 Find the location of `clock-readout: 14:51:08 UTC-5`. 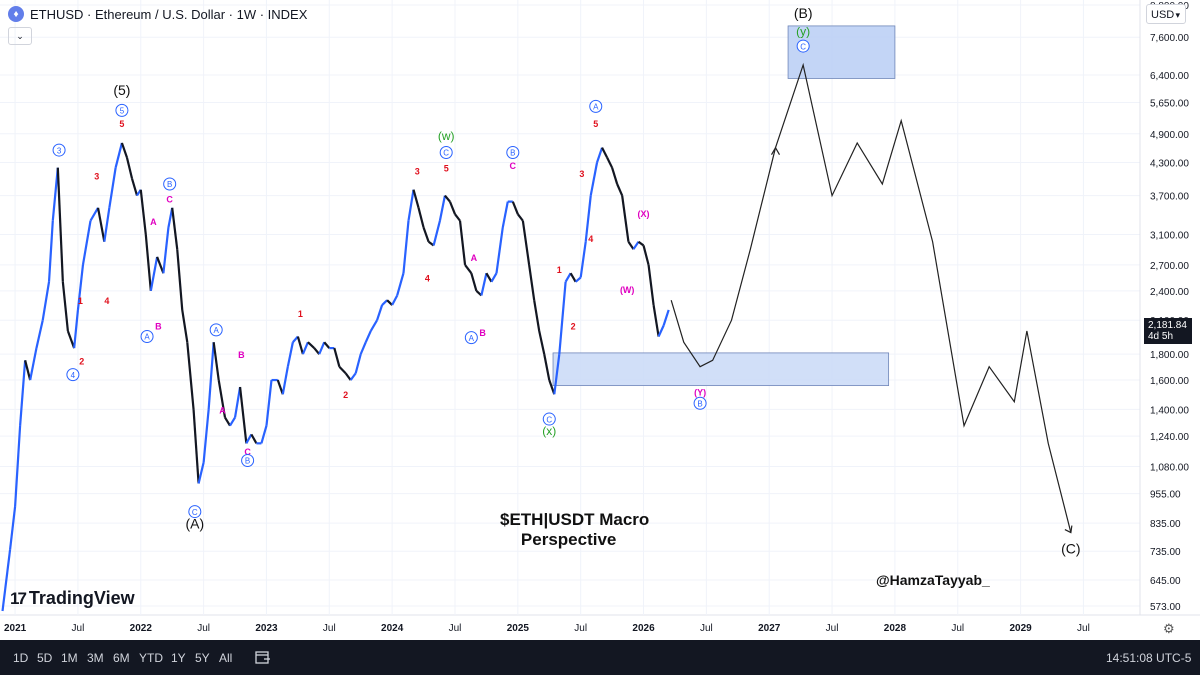

clock-readout: 14:51:08 UTC-5 is located at coordinates (1149, 658).